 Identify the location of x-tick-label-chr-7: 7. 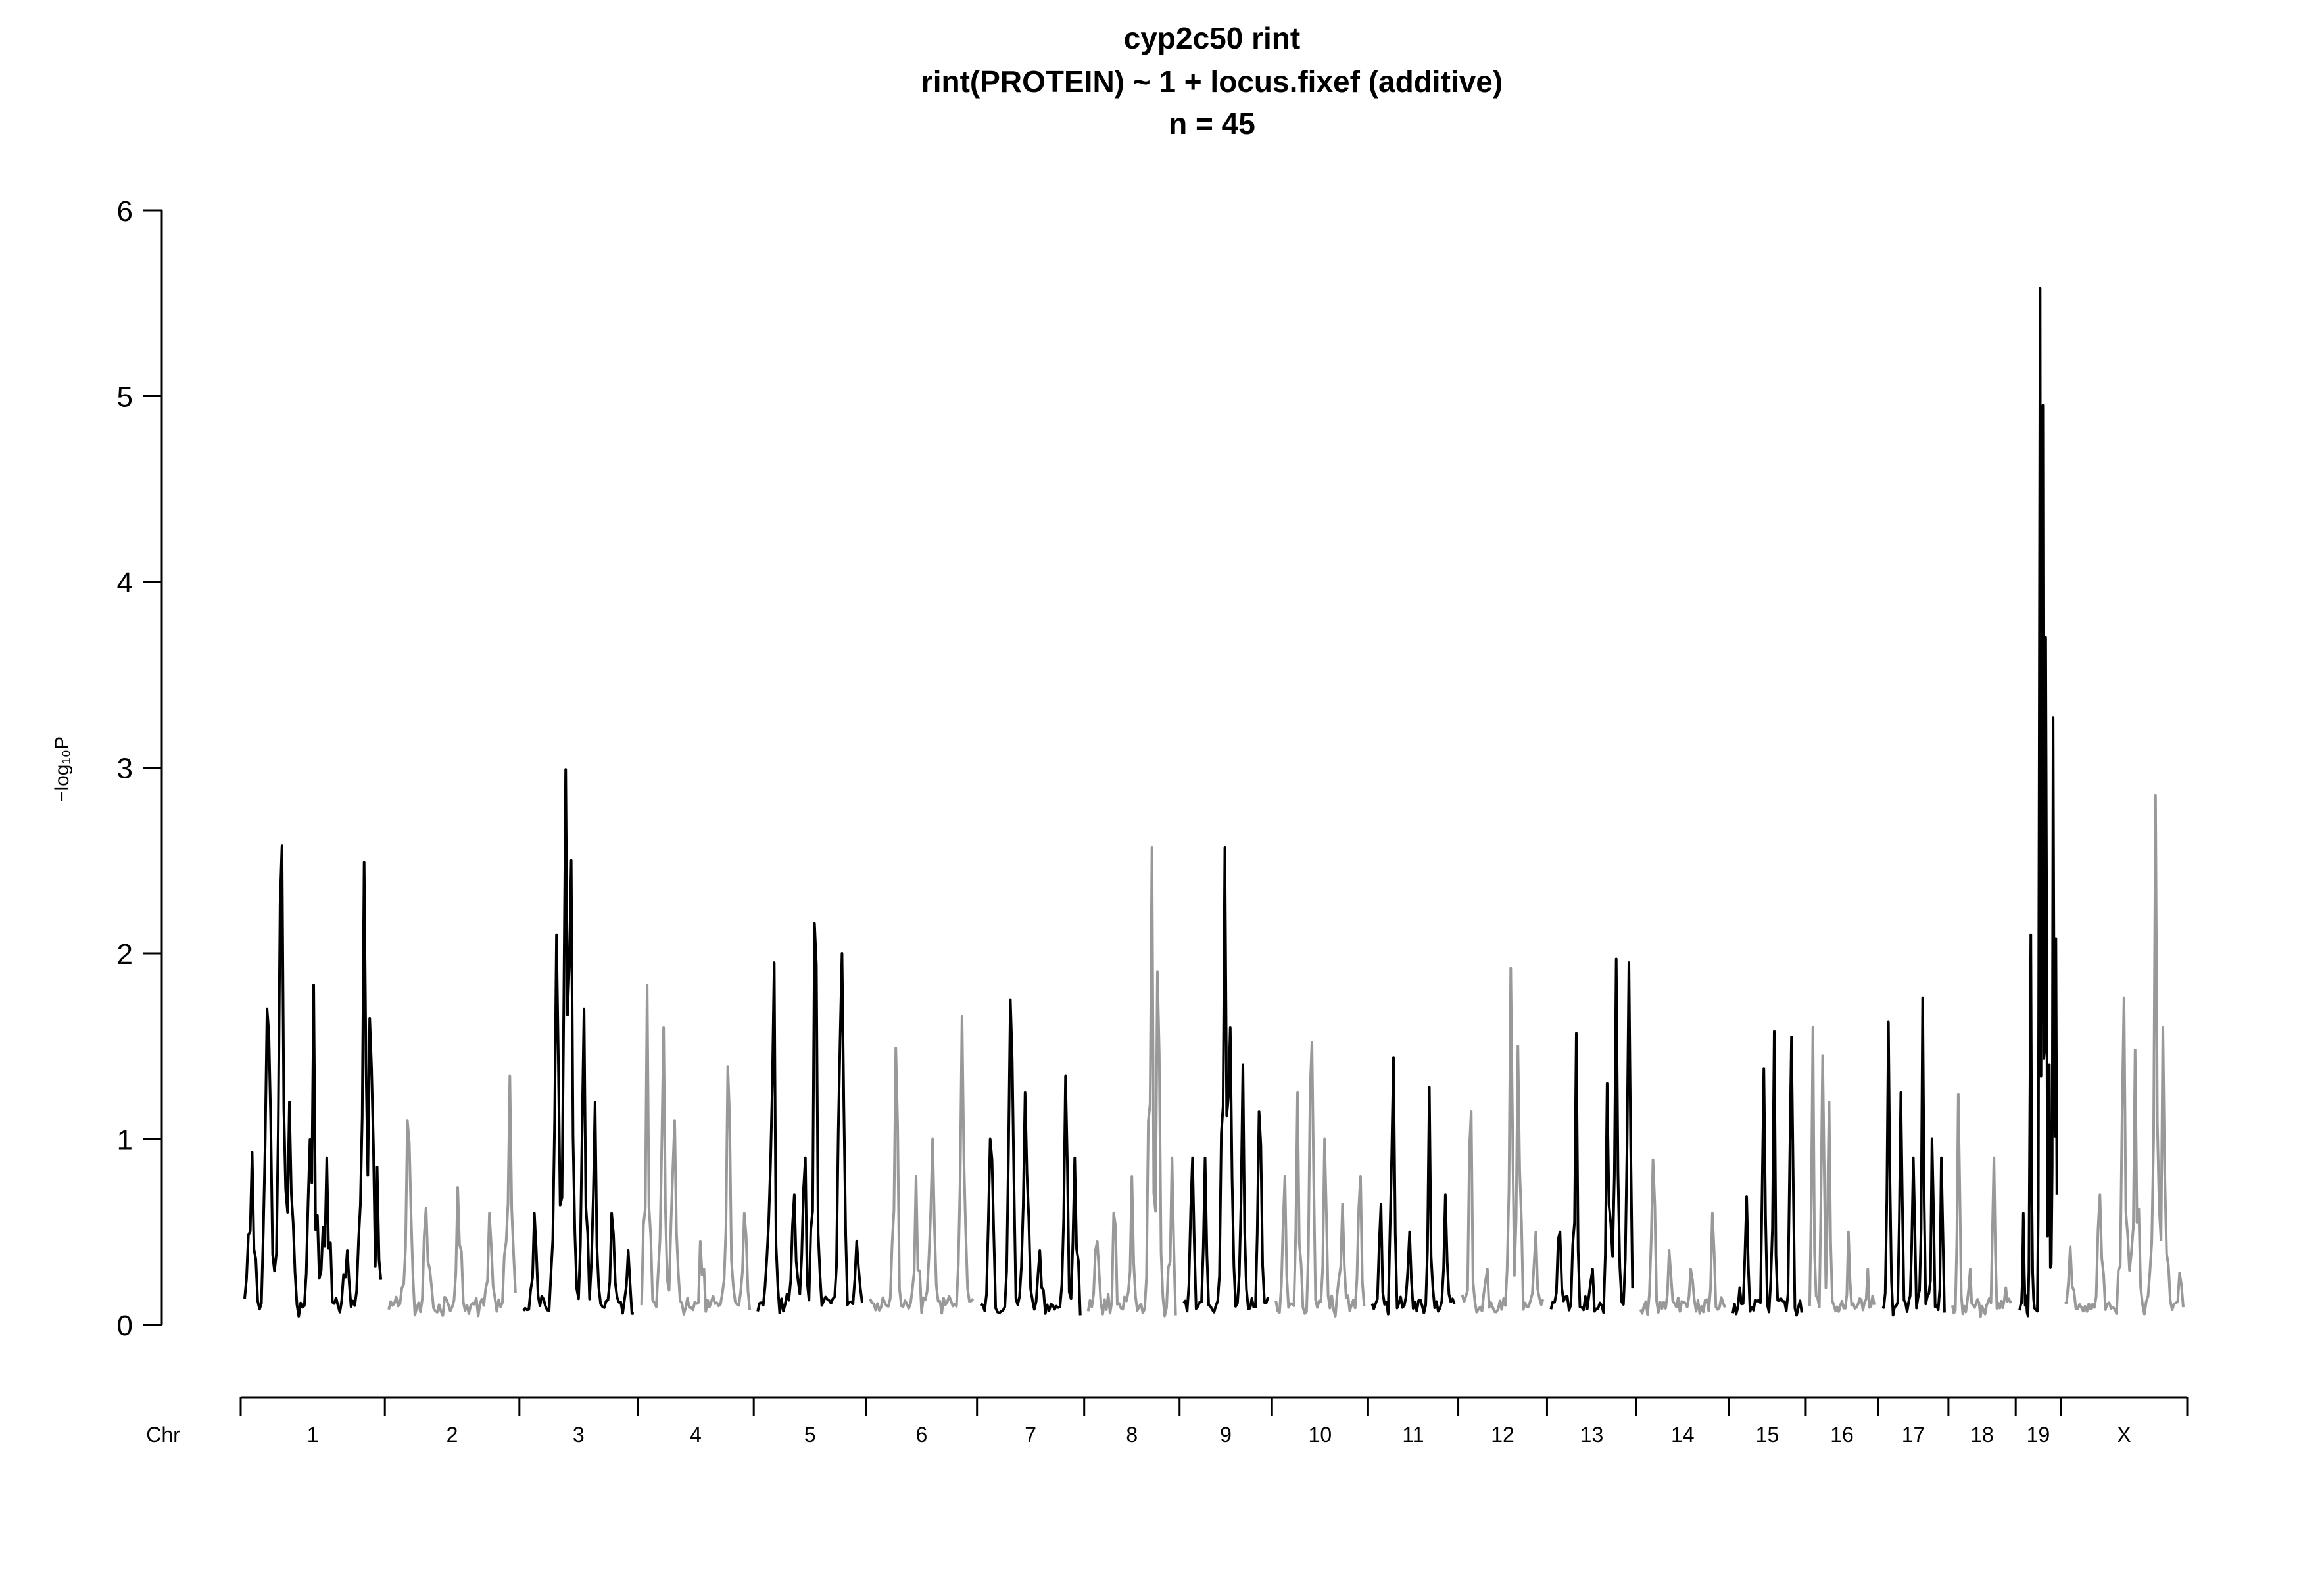
(1030, 1434).